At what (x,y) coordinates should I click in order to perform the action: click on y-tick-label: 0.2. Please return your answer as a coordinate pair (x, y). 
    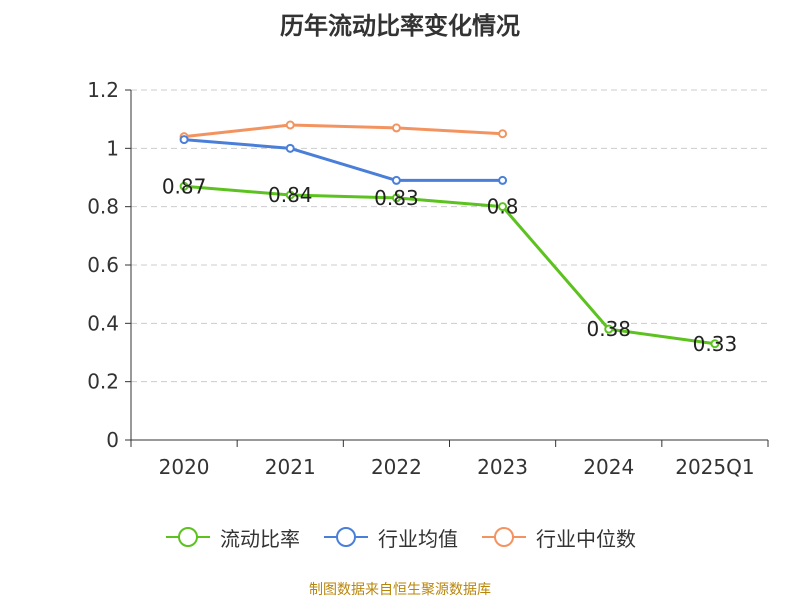
    Looking at the image, I should click on (103, 382).